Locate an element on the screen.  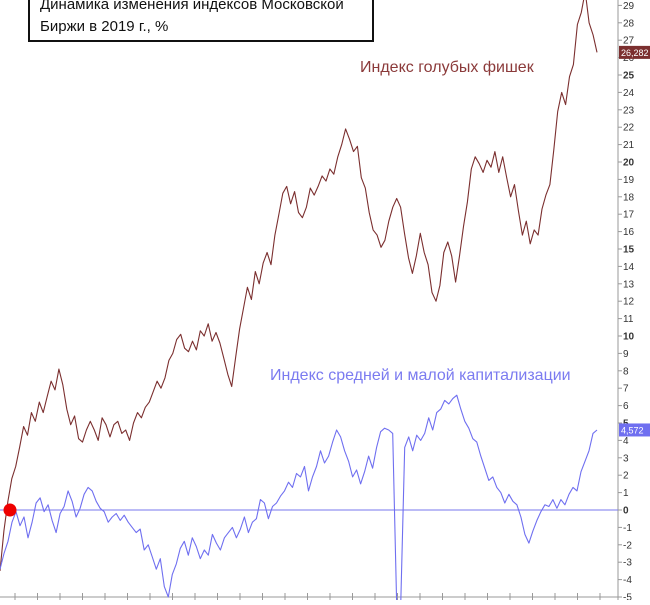
y-tick-label: 2 is located at coordinates (626, 476).